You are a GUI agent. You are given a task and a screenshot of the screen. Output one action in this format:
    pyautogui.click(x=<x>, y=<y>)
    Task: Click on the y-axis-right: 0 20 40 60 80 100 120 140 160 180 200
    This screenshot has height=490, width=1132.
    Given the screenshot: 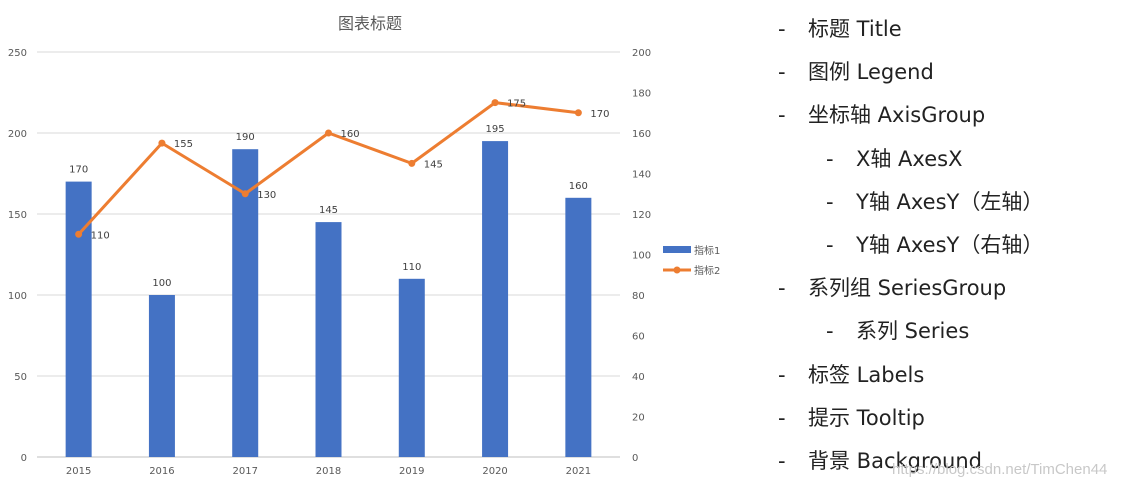 What is the action you would take?
    pyautogui.click(x=641, y=256)
    